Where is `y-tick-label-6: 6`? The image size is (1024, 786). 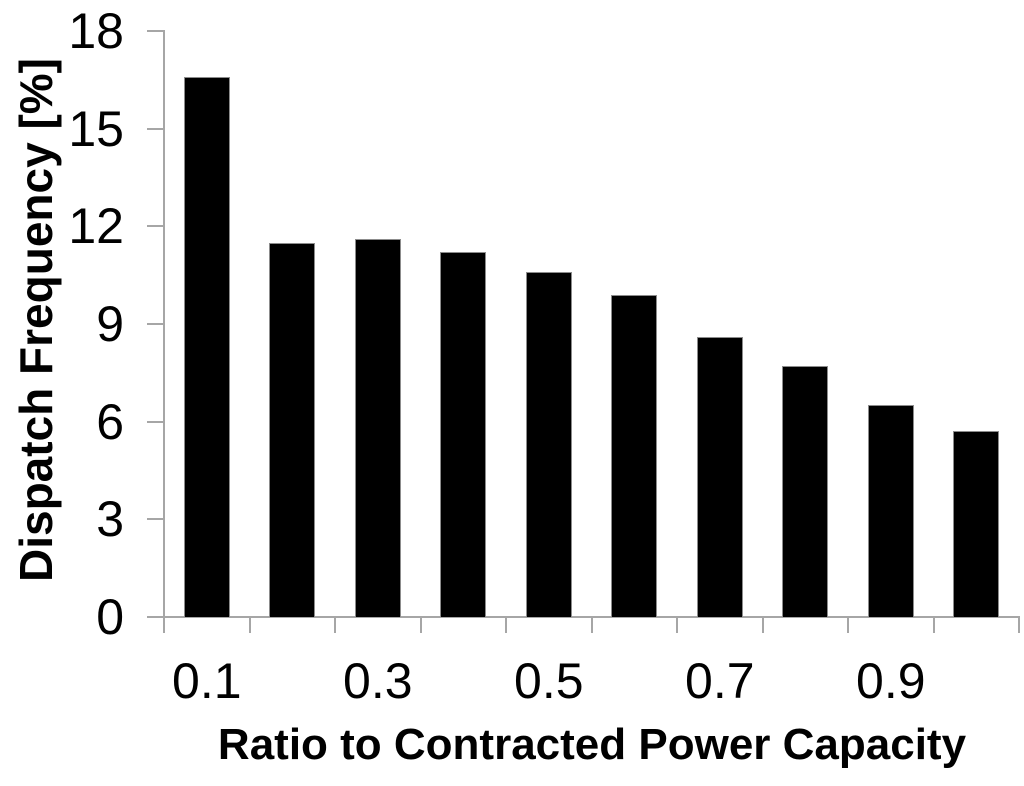 y-tick-label-6: 6 is located at coordinates (110, 421).